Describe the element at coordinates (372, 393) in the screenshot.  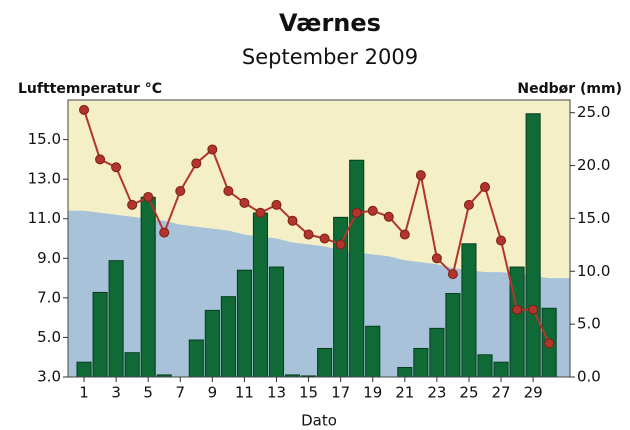
I see `x-tick-label: 19` at that location.